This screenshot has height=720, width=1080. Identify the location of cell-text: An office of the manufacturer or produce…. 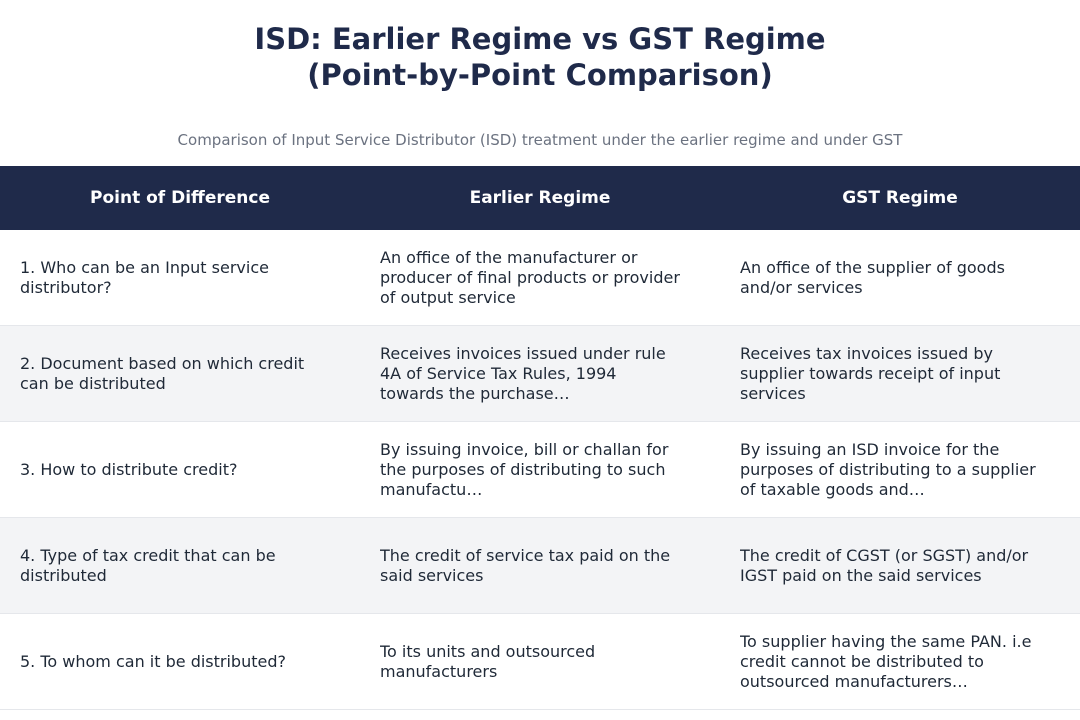
(530, 277).